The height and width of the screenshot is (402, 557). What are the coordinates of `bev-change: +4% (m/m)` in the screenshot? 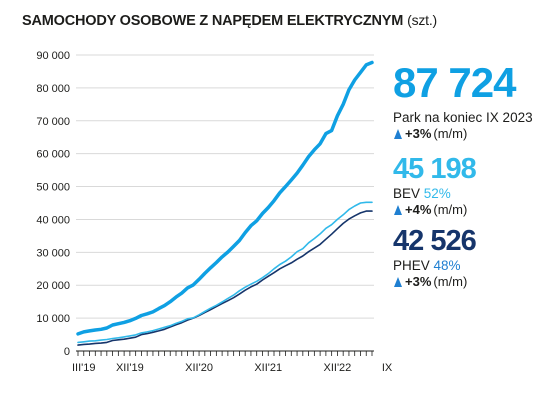 It's located at (434, 210).